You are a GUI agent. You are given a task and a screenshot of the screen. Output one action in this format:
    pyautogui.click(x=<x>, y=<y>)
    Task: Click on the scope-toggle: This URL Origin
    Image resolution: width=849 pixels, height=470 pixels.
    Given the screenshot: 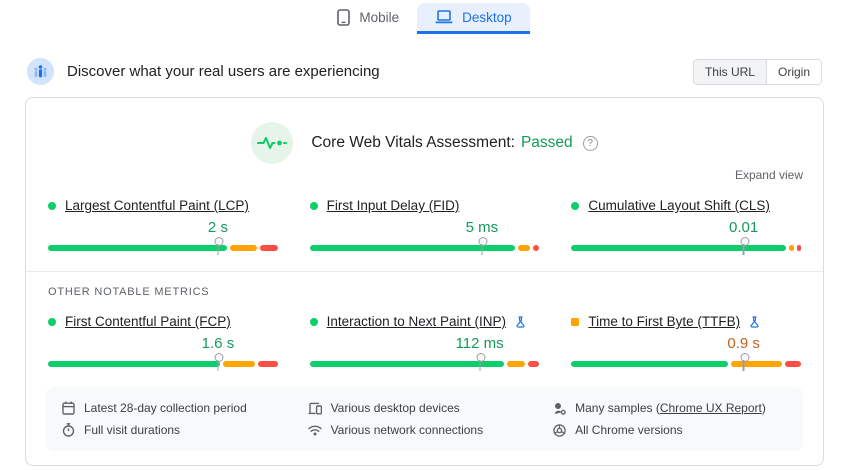 What is the action you would take?
    pyautogui.click(x=757, y=71)
    